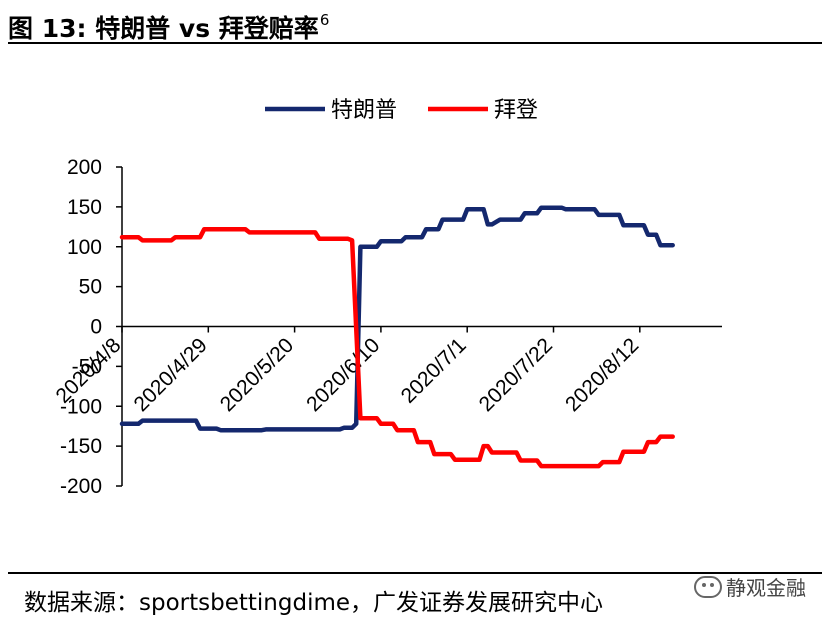 This screenshot has height=620, width=830. I want to click on y-tick-label: -150, so click(81, 446).